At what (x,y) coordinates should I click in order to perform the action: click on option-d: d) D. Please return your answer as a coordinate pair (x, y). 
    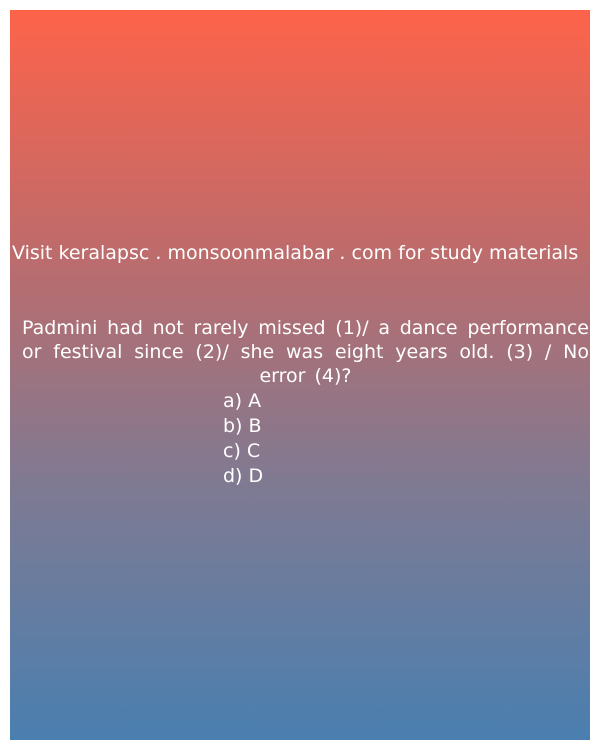
    Looking at the image, I should click on (243, 476).